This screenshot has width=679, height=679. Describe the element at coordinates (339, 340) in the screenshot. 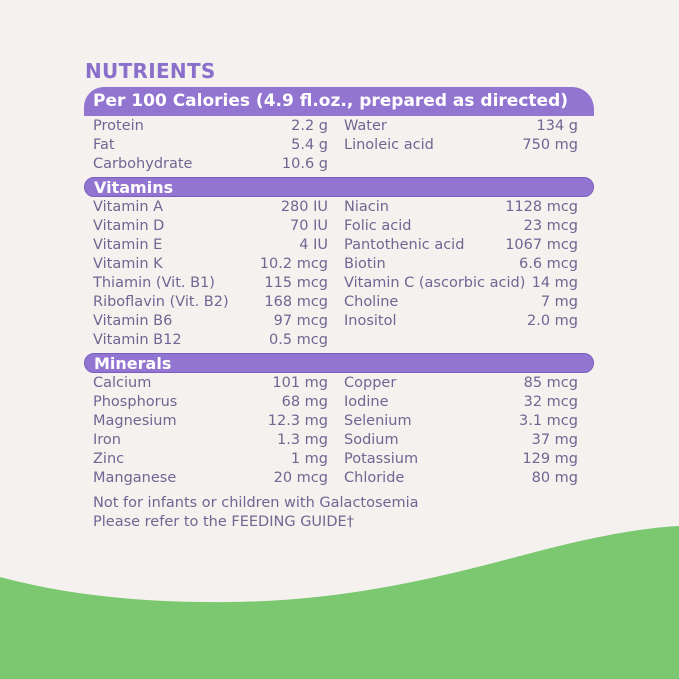

I see `table-row: Vitamin B12 0.5 mcg` at that location.